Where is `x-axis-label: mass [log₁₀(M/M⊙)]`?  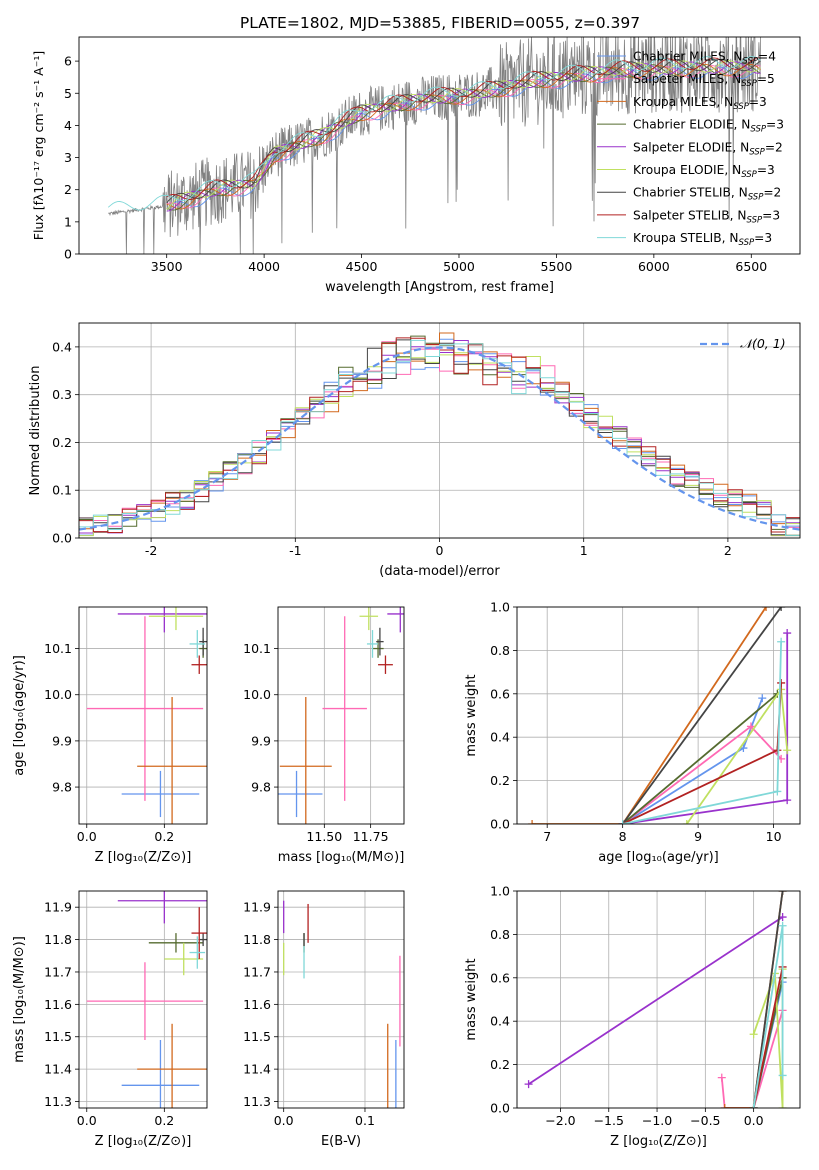
x-axis-label: mass [log₁₀(M/M⊙)] is located at coordinates (341, 857).